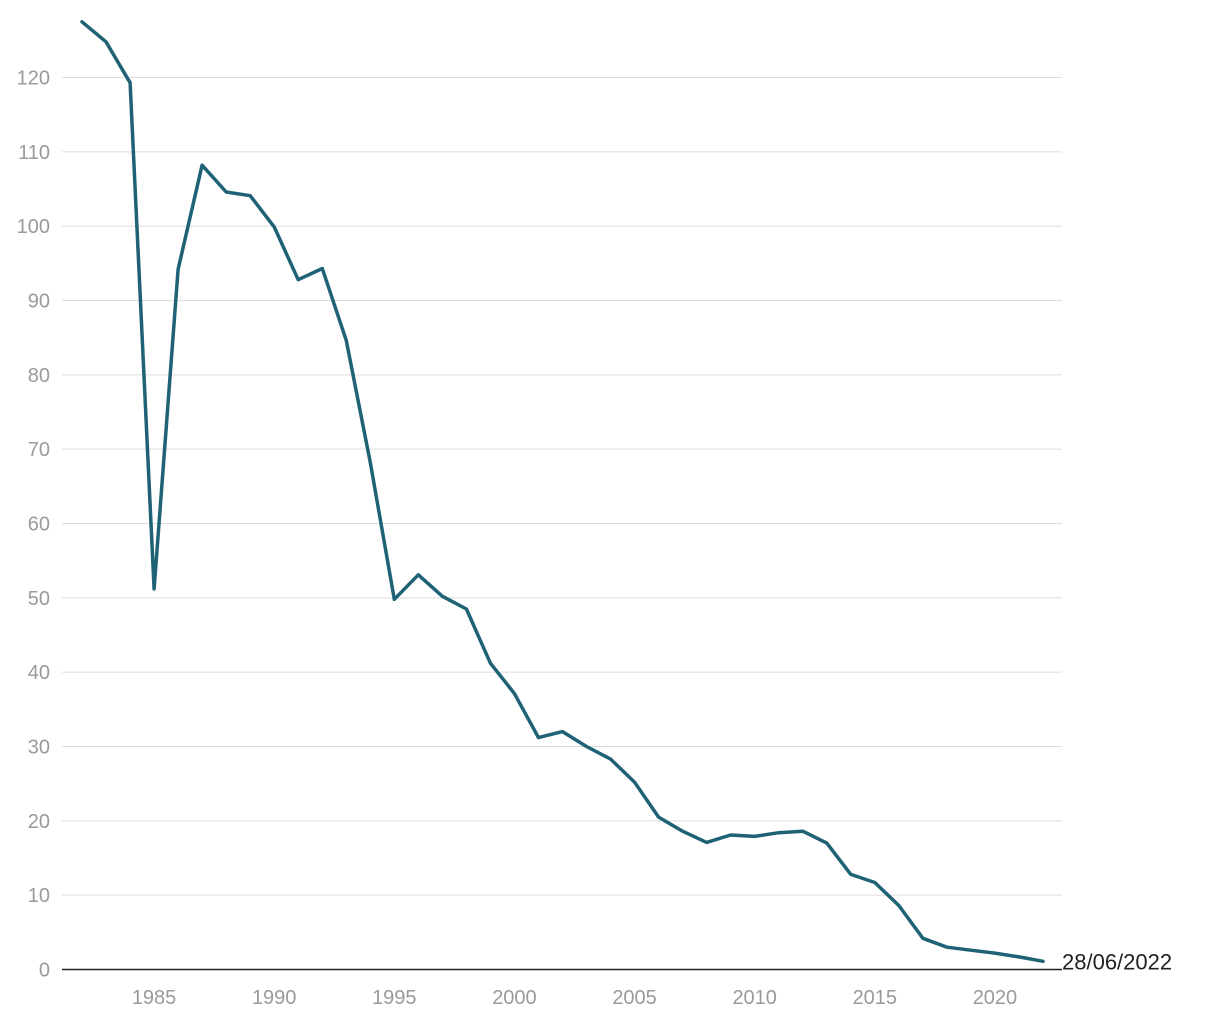  Describe the element at coordinates (39, 748) in the screenshot. I see `y-tick-label: 30` at that location.